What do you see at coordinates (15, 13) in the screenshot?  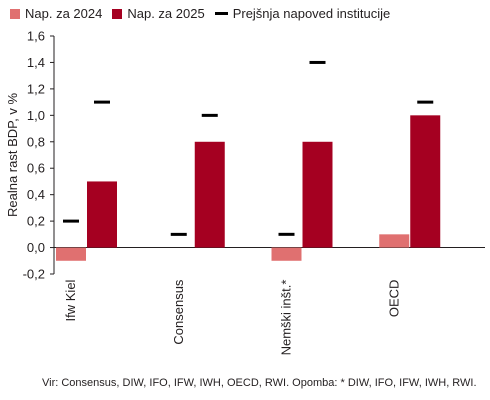 I see `legend-swatch-2024` at bounding box center [15, 13].